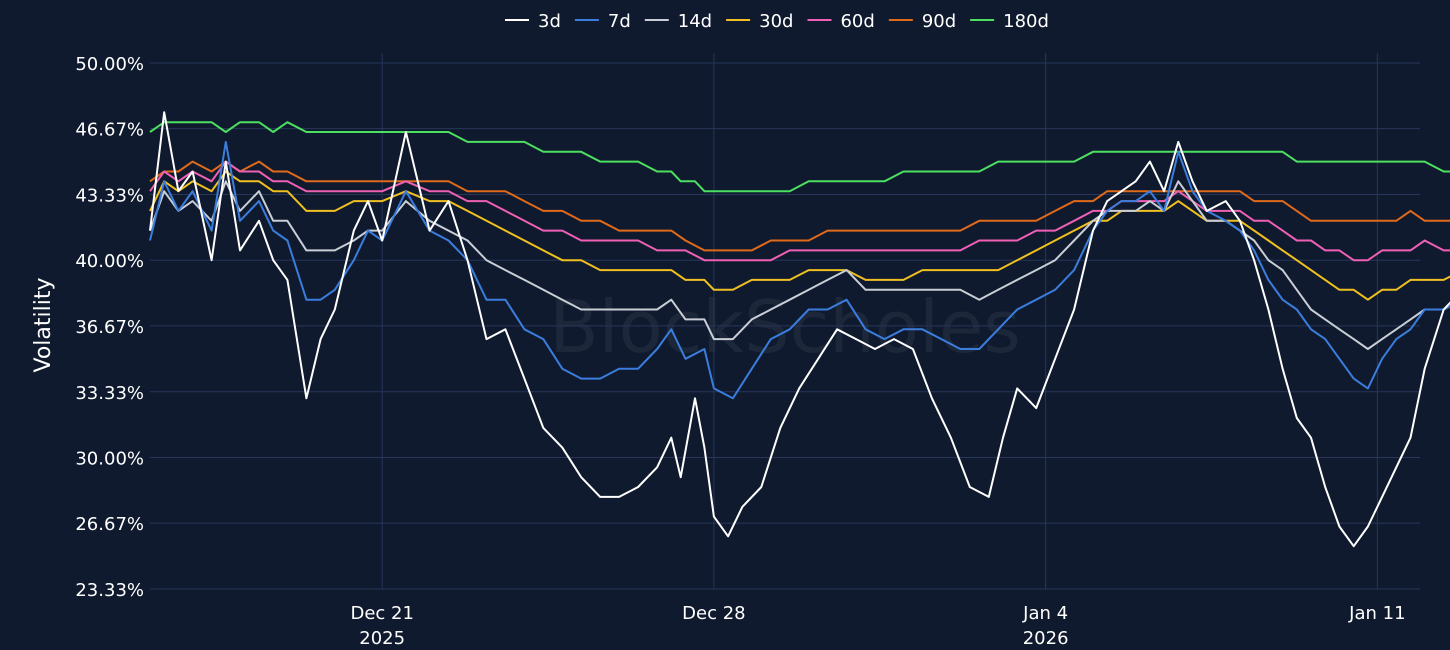  Describe the element at coordinates (1045, 613) in the screenshot. I see `x-tick-label: Jan 4` at that location.